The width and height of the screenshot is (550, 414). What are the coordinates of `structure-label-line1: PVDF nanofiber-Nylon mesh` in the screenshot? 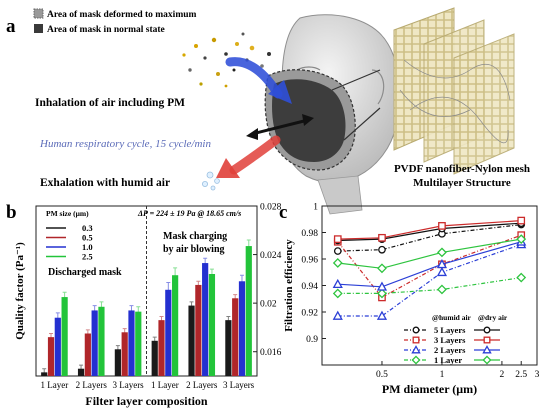 It's located at (462, 169).